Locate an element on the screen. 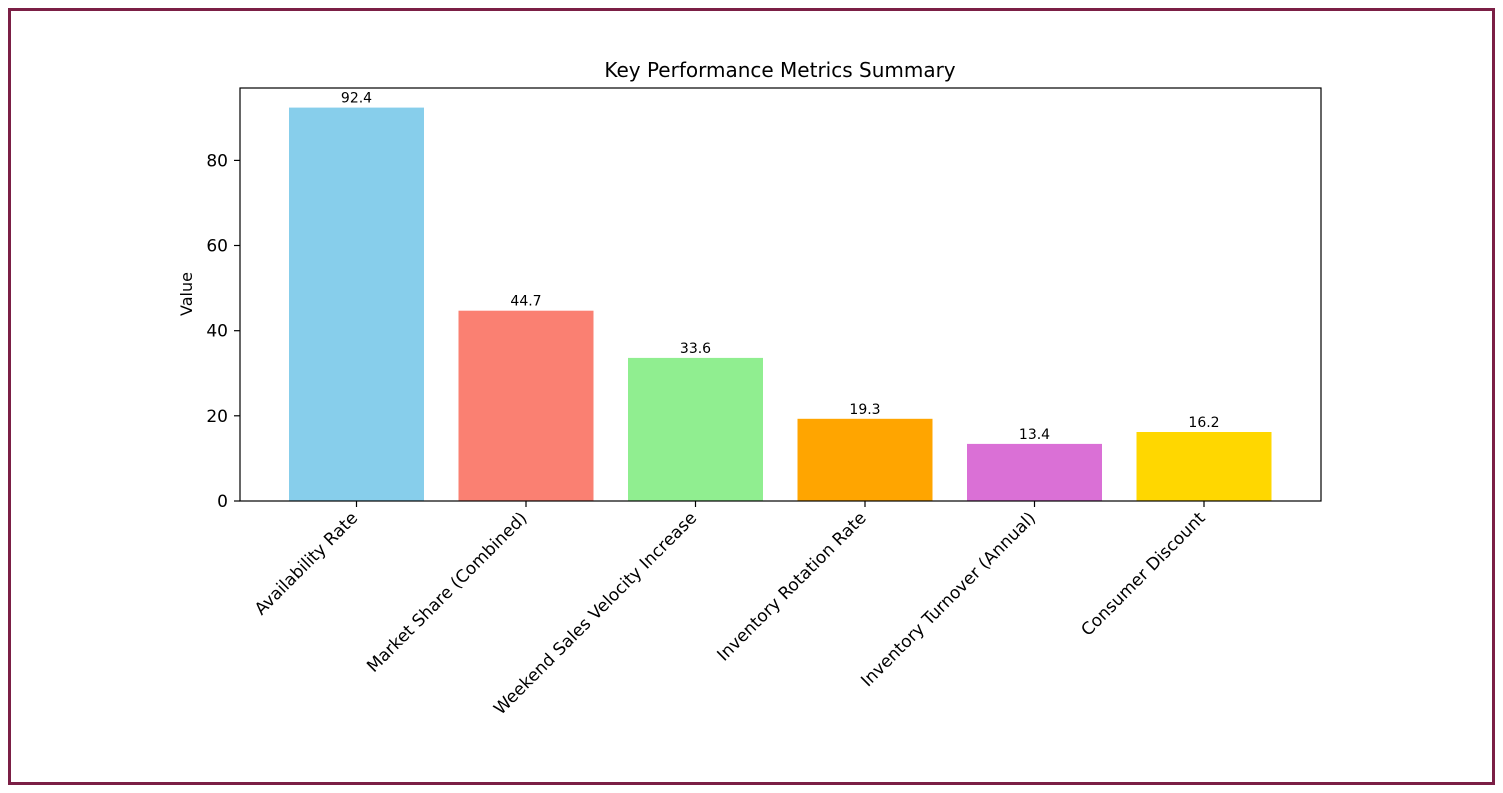 Image resolution: width=1503 pixels, height=793 pixels. x-tick-label: Inventory Rotation Rate is located at coordinates (791, 586).